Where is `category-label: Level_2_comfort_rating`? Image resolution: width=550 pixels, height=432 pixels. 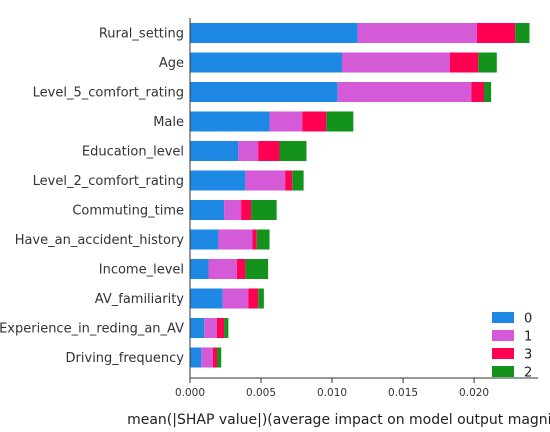 category-label: Level_2_comfort_rating is located at coordinates (108, 181).